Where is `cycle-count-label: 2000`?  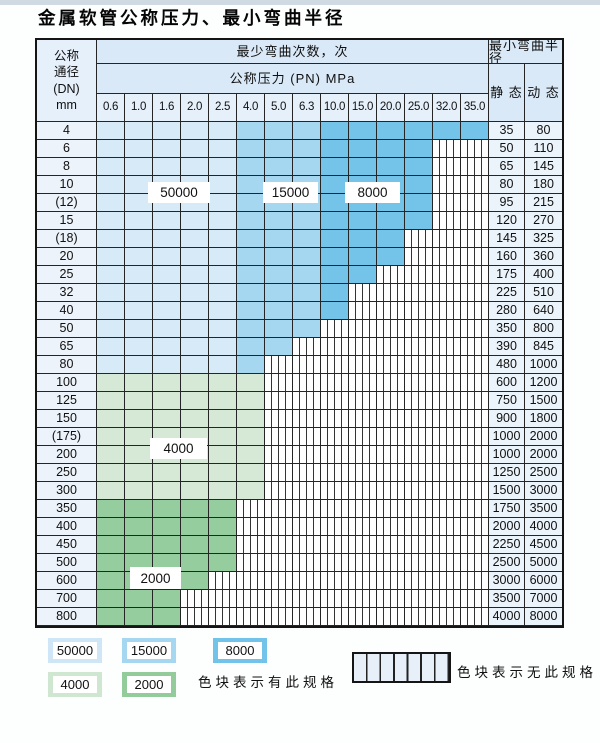 cycle-count-label: 2000 is located at coordinates (155, 578).